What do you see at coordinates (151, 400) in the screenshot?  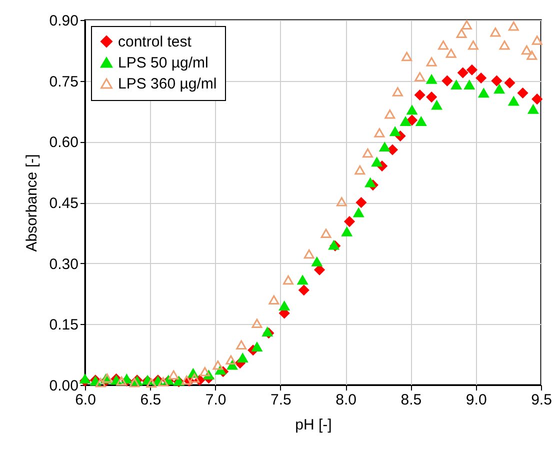 I see `x-tick-label: 6.5` at bounding box center [151, 400].